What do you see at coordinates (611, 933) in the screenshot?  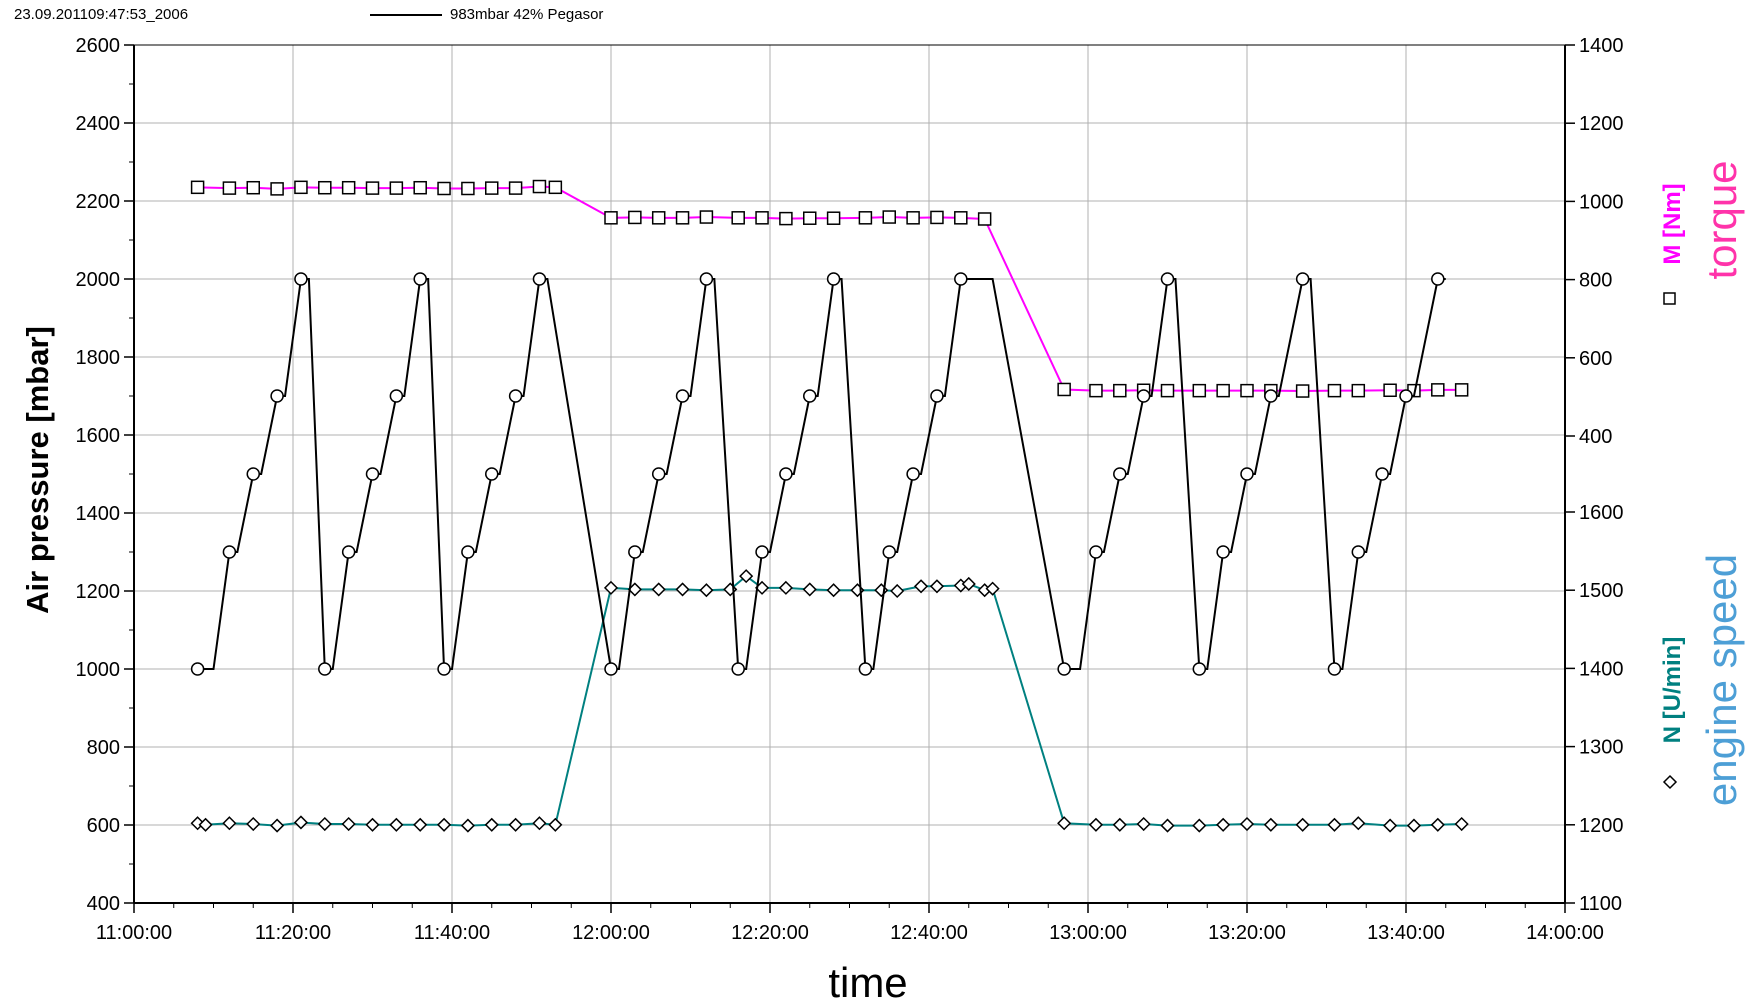 I see `x-tick-label: 12:00:00` at bounding box center [611, 933].